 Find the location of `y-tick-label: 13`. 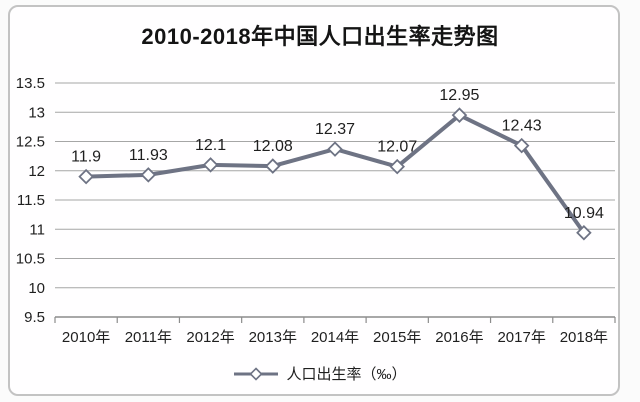

y-tick-label: 13 is located at coordinates (36, 112).